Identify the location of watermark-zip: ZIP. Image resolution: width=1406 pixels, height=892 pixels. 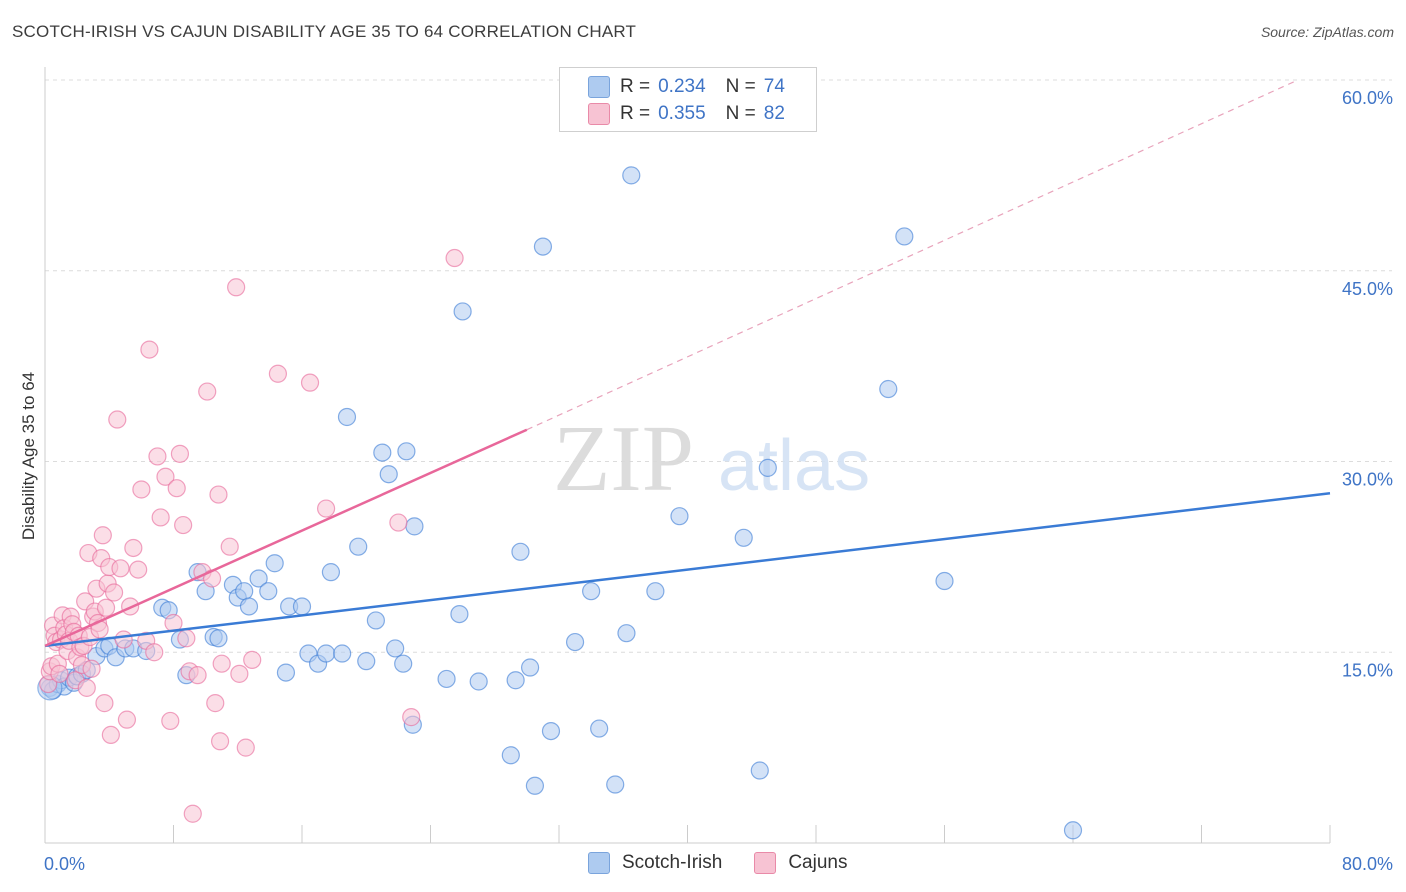
(623, 459).